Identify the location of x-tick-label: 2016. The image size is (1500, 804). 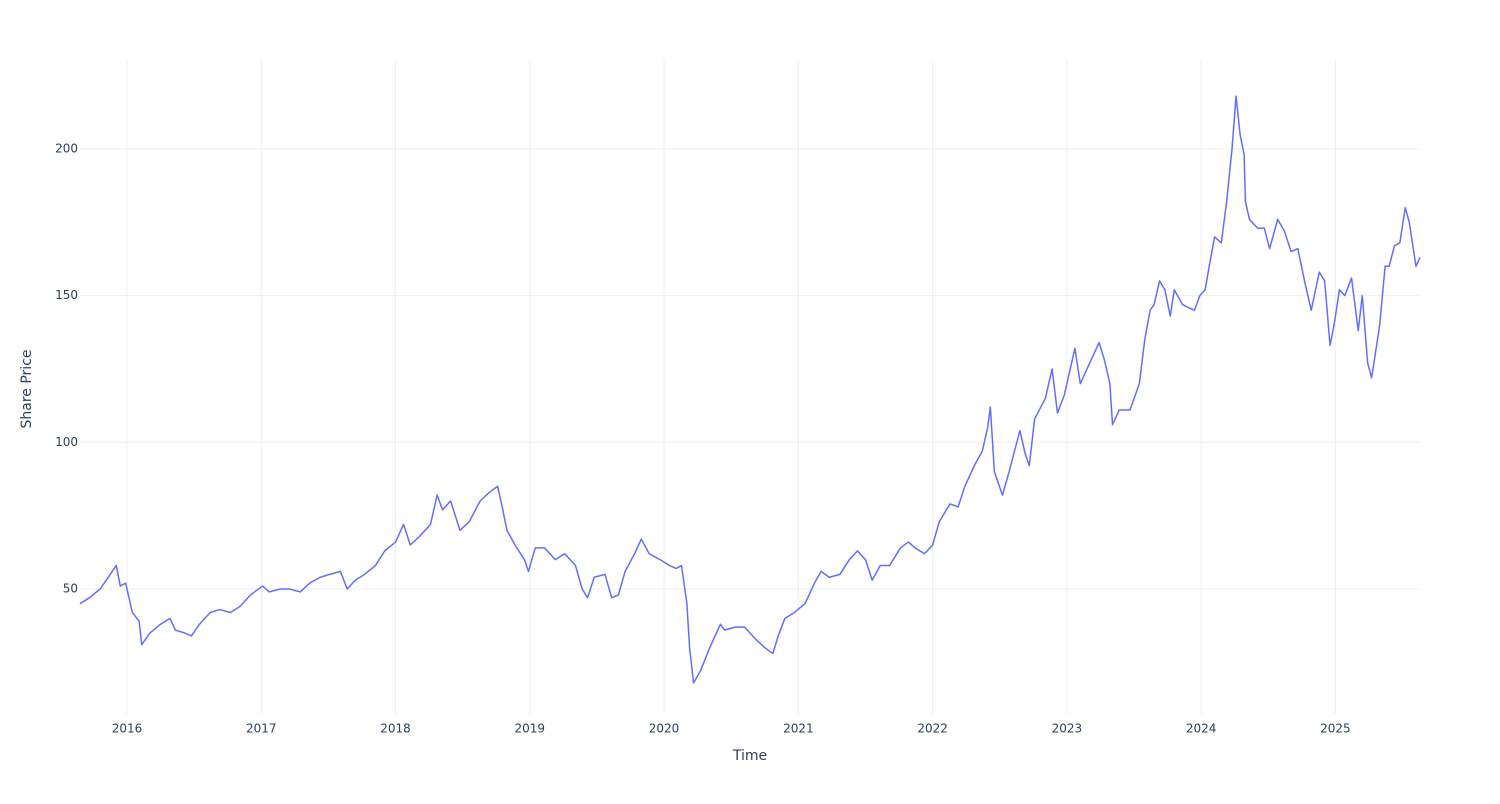
(127, 729).